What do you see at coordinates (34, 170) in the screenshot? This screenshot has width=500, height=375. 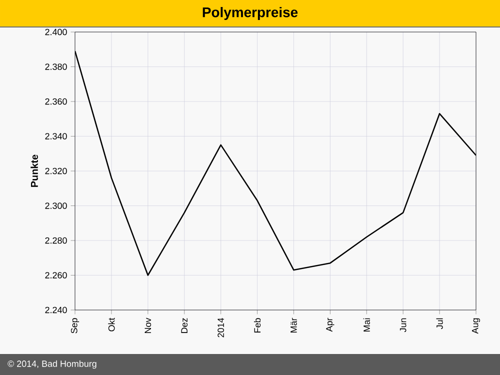 I see `y-axis-title: Punkte` at bounding box center [34, 170].